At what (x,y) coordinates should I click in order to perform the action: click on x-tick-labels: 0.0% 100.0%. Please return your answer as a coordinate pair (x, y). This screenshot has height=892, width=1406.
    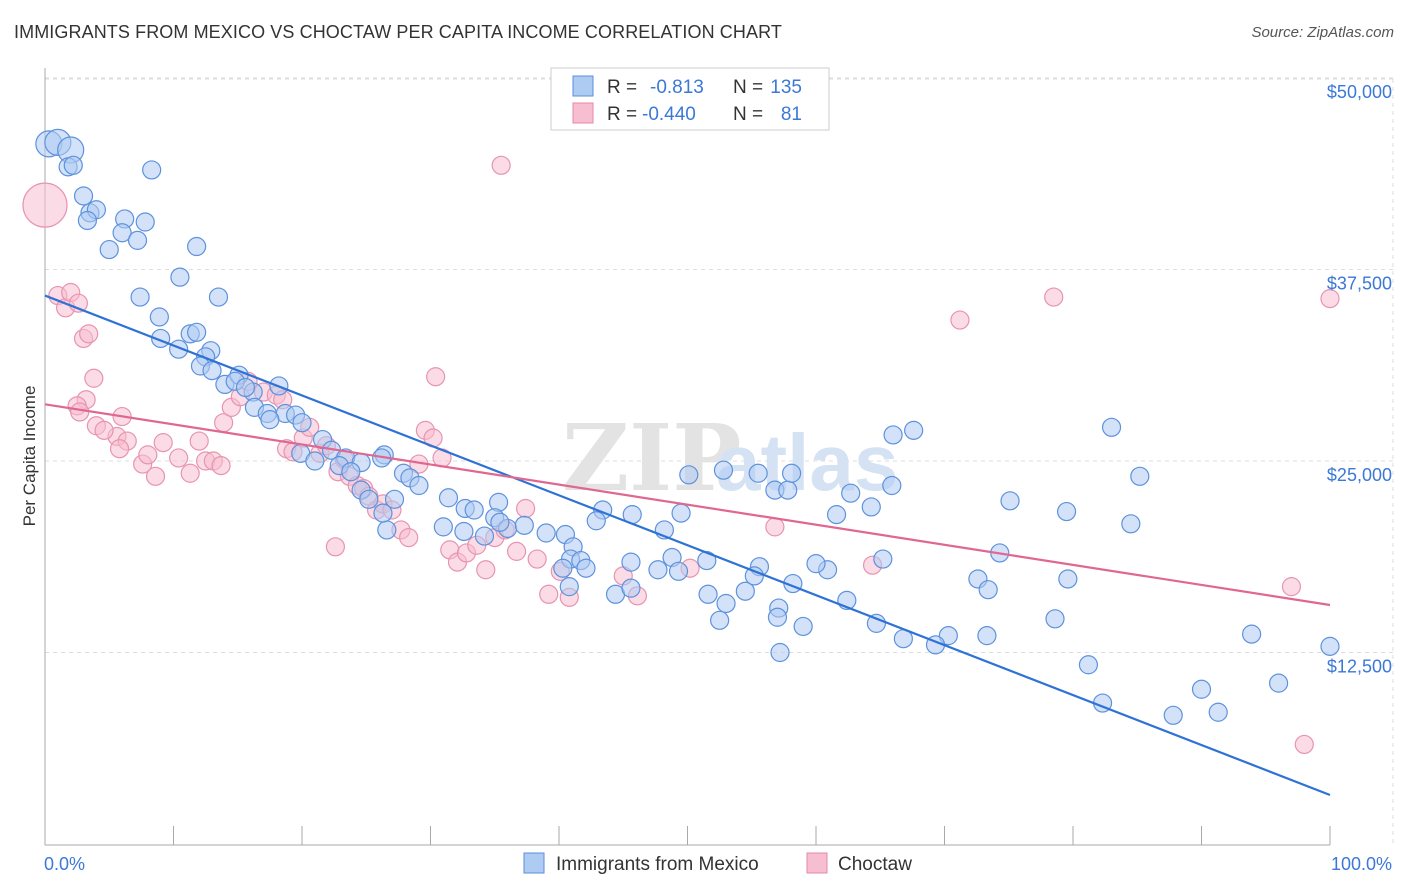
    Looking at the image, I should click on (718, 864).